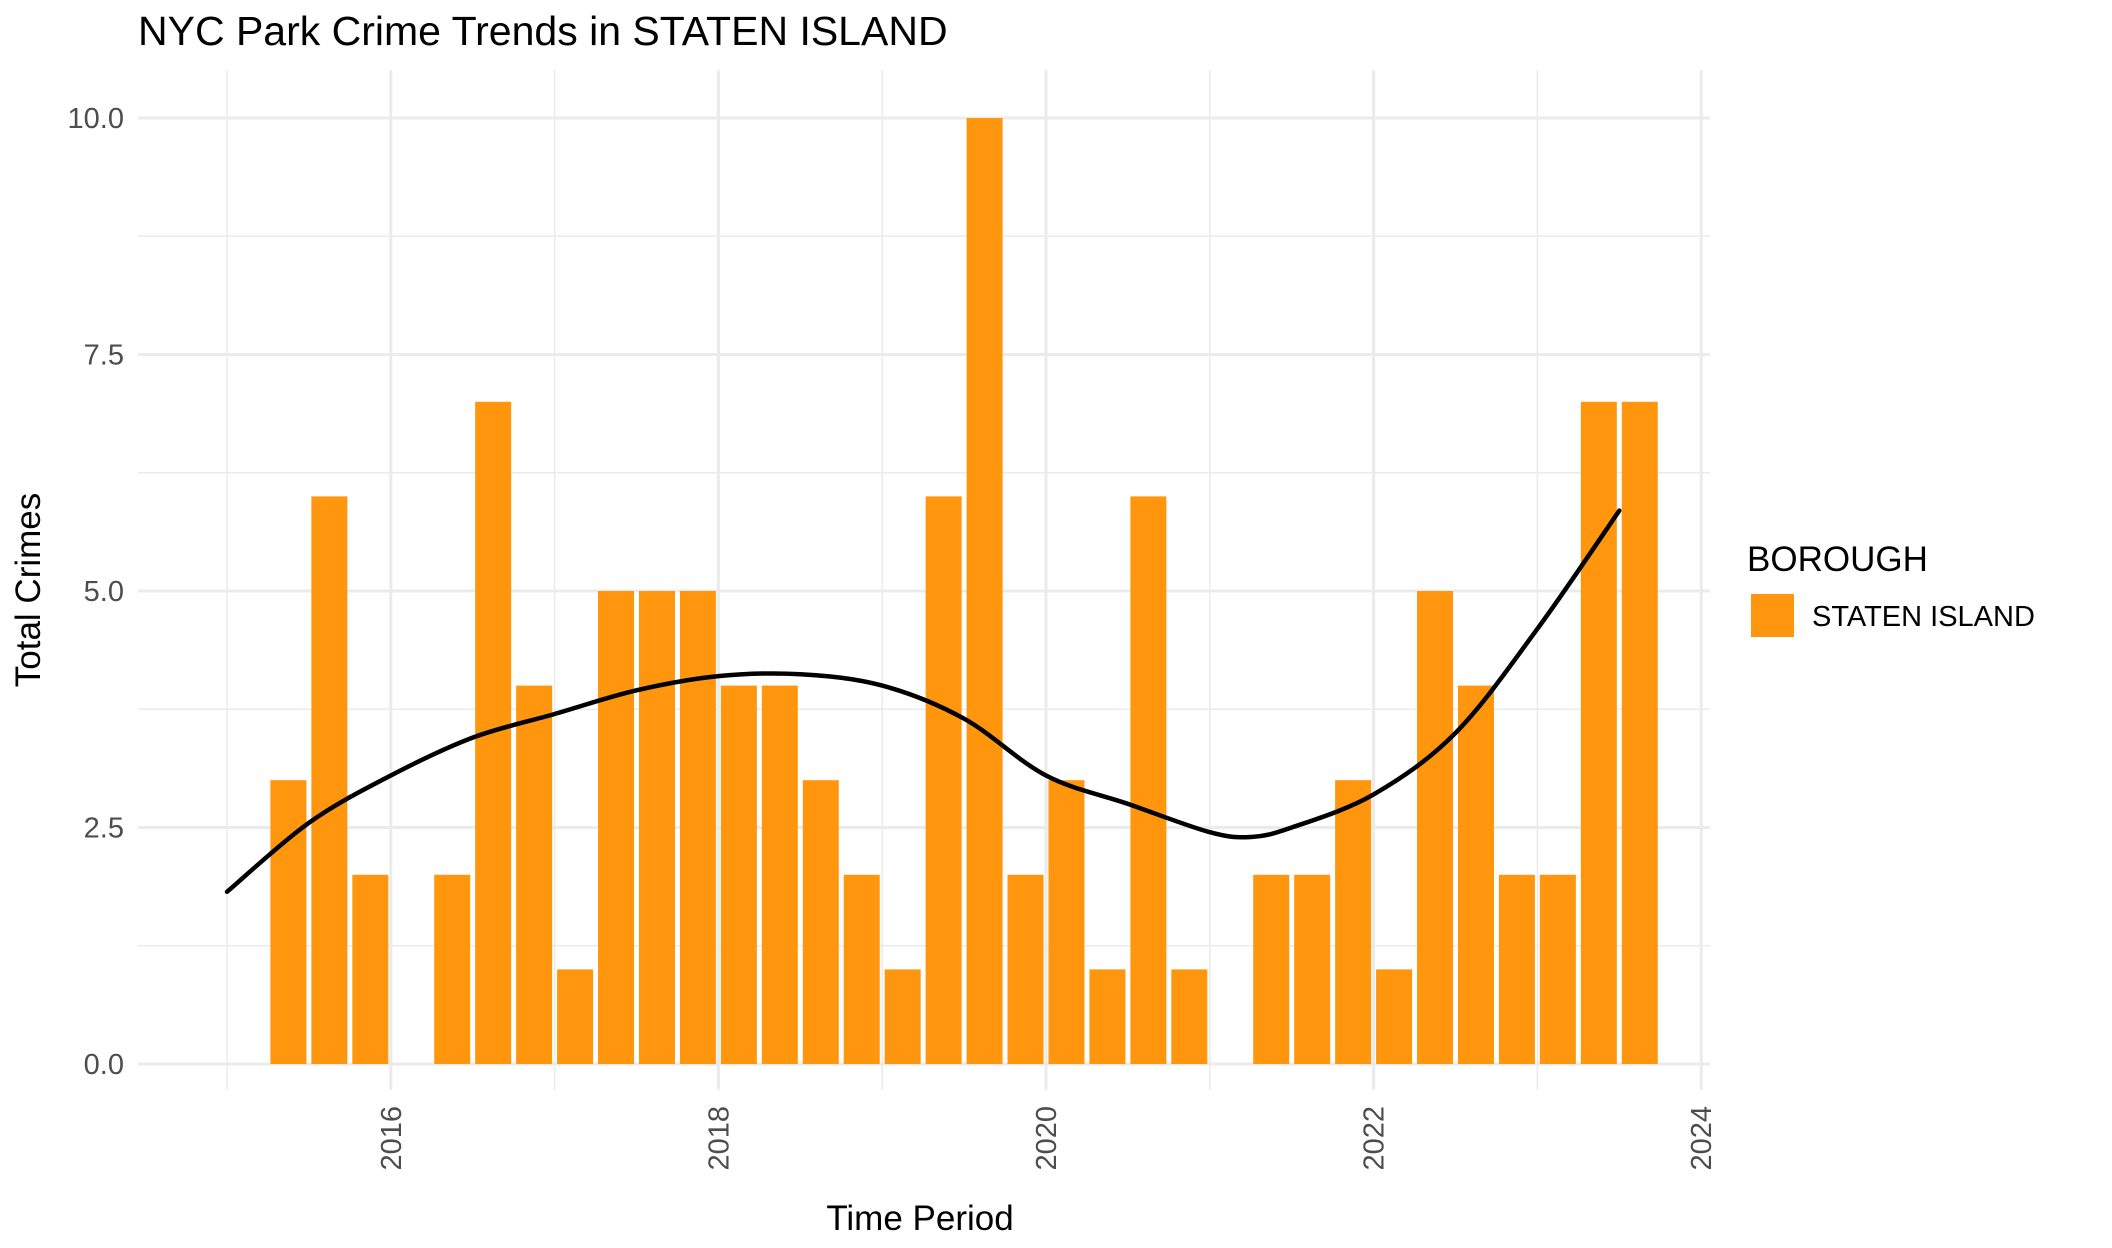 This screenshot has width=2112, height=1248. I want to click on x-axis-ticks: 2016 2018 2020 2022 2024, so click(1047, 1138).